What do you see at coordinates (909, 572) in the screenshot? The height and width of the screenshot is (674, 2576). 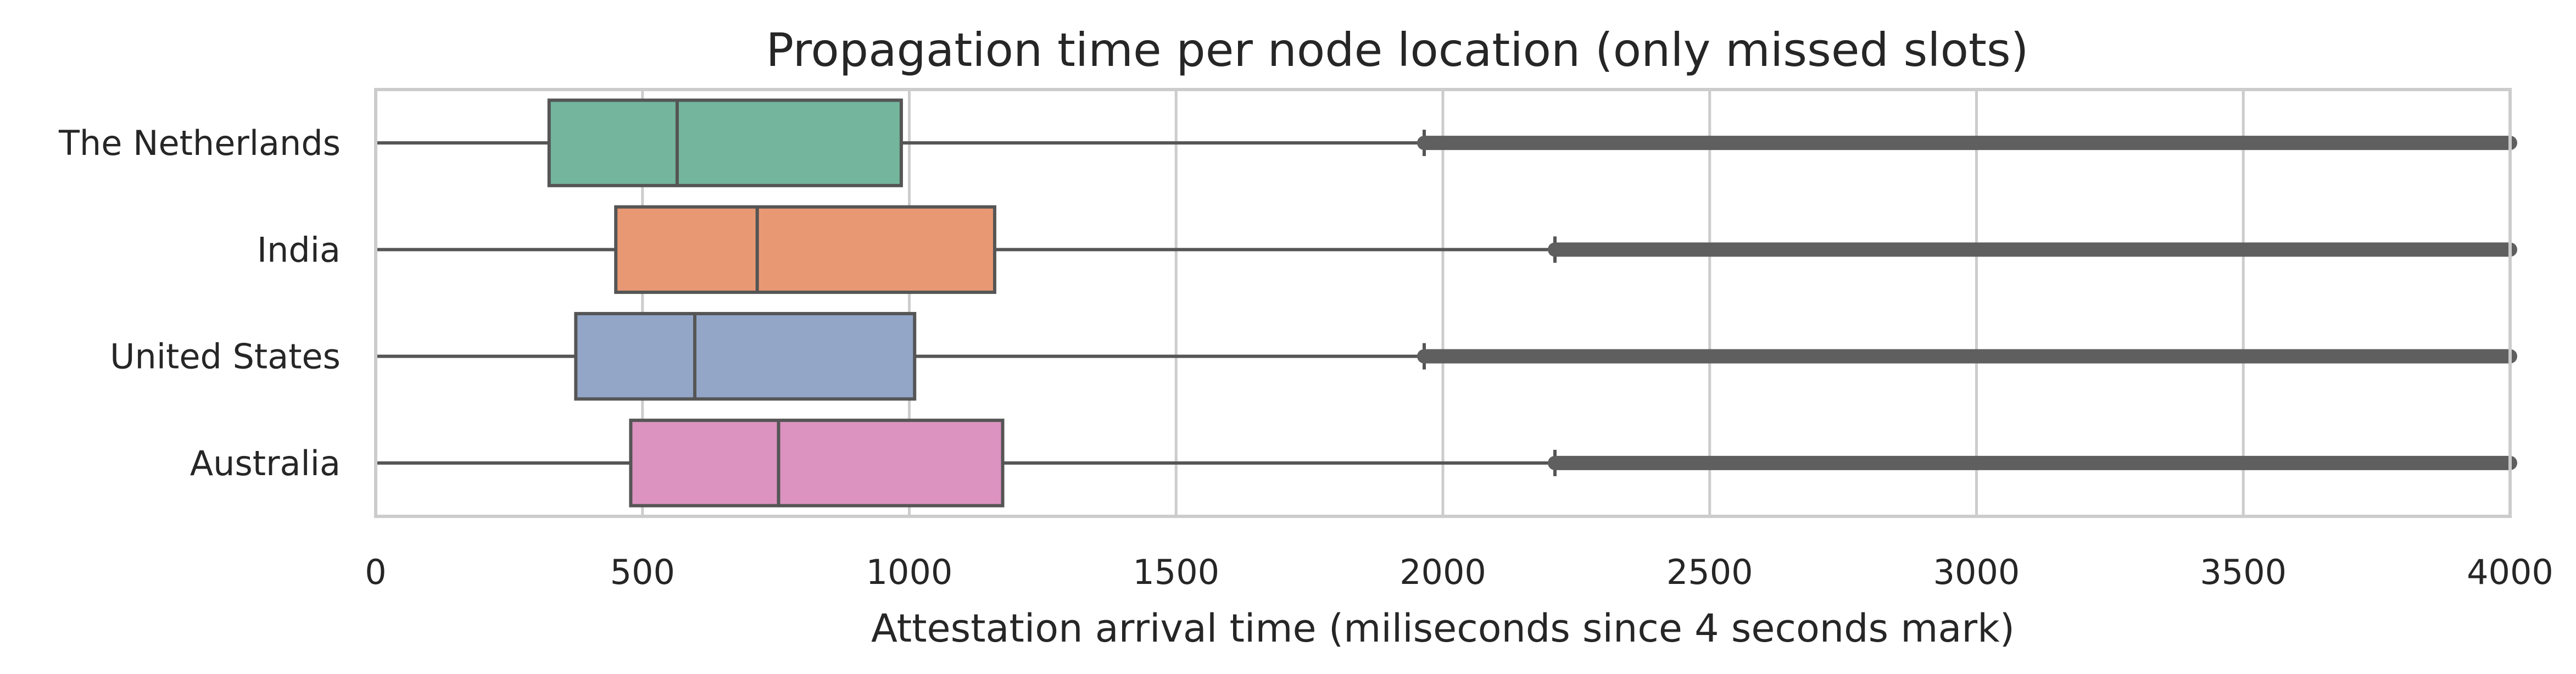 I see `x-tick-label: 1000` at bounding box center [909, 572].